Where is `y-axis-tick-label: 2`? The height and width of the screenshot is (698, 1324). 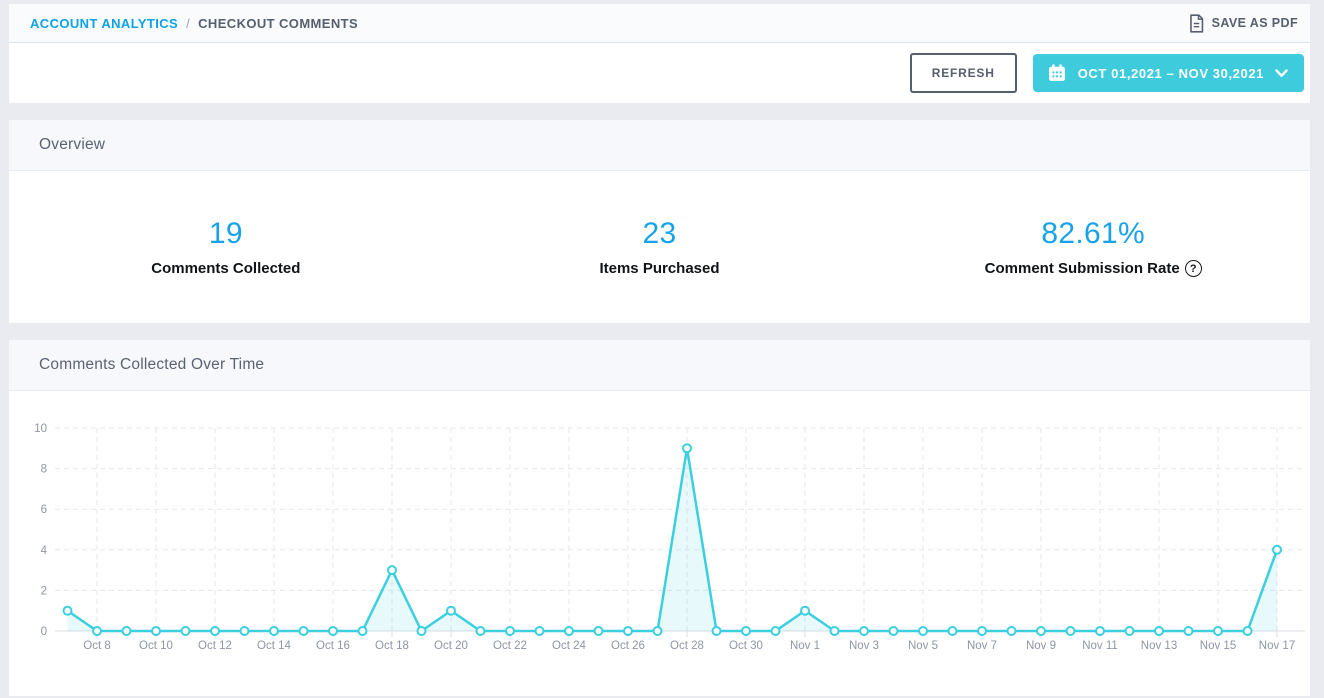 y-axis-tick-label: 2 is located at coordinates (44, 591).